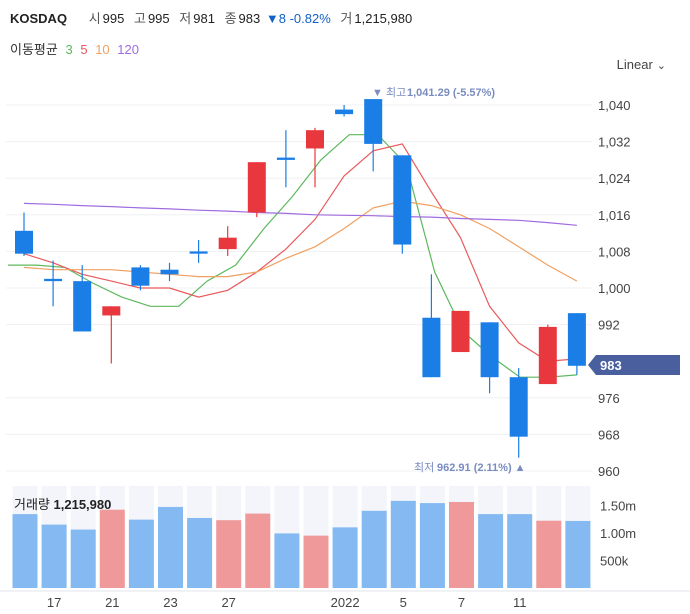 Image resolution: width=690 pixels, height=614 pixels. What do you see at coordinates (634, 64) in the screenshot?
I see `scale-label: Linear` at bounding box center [634, 64].